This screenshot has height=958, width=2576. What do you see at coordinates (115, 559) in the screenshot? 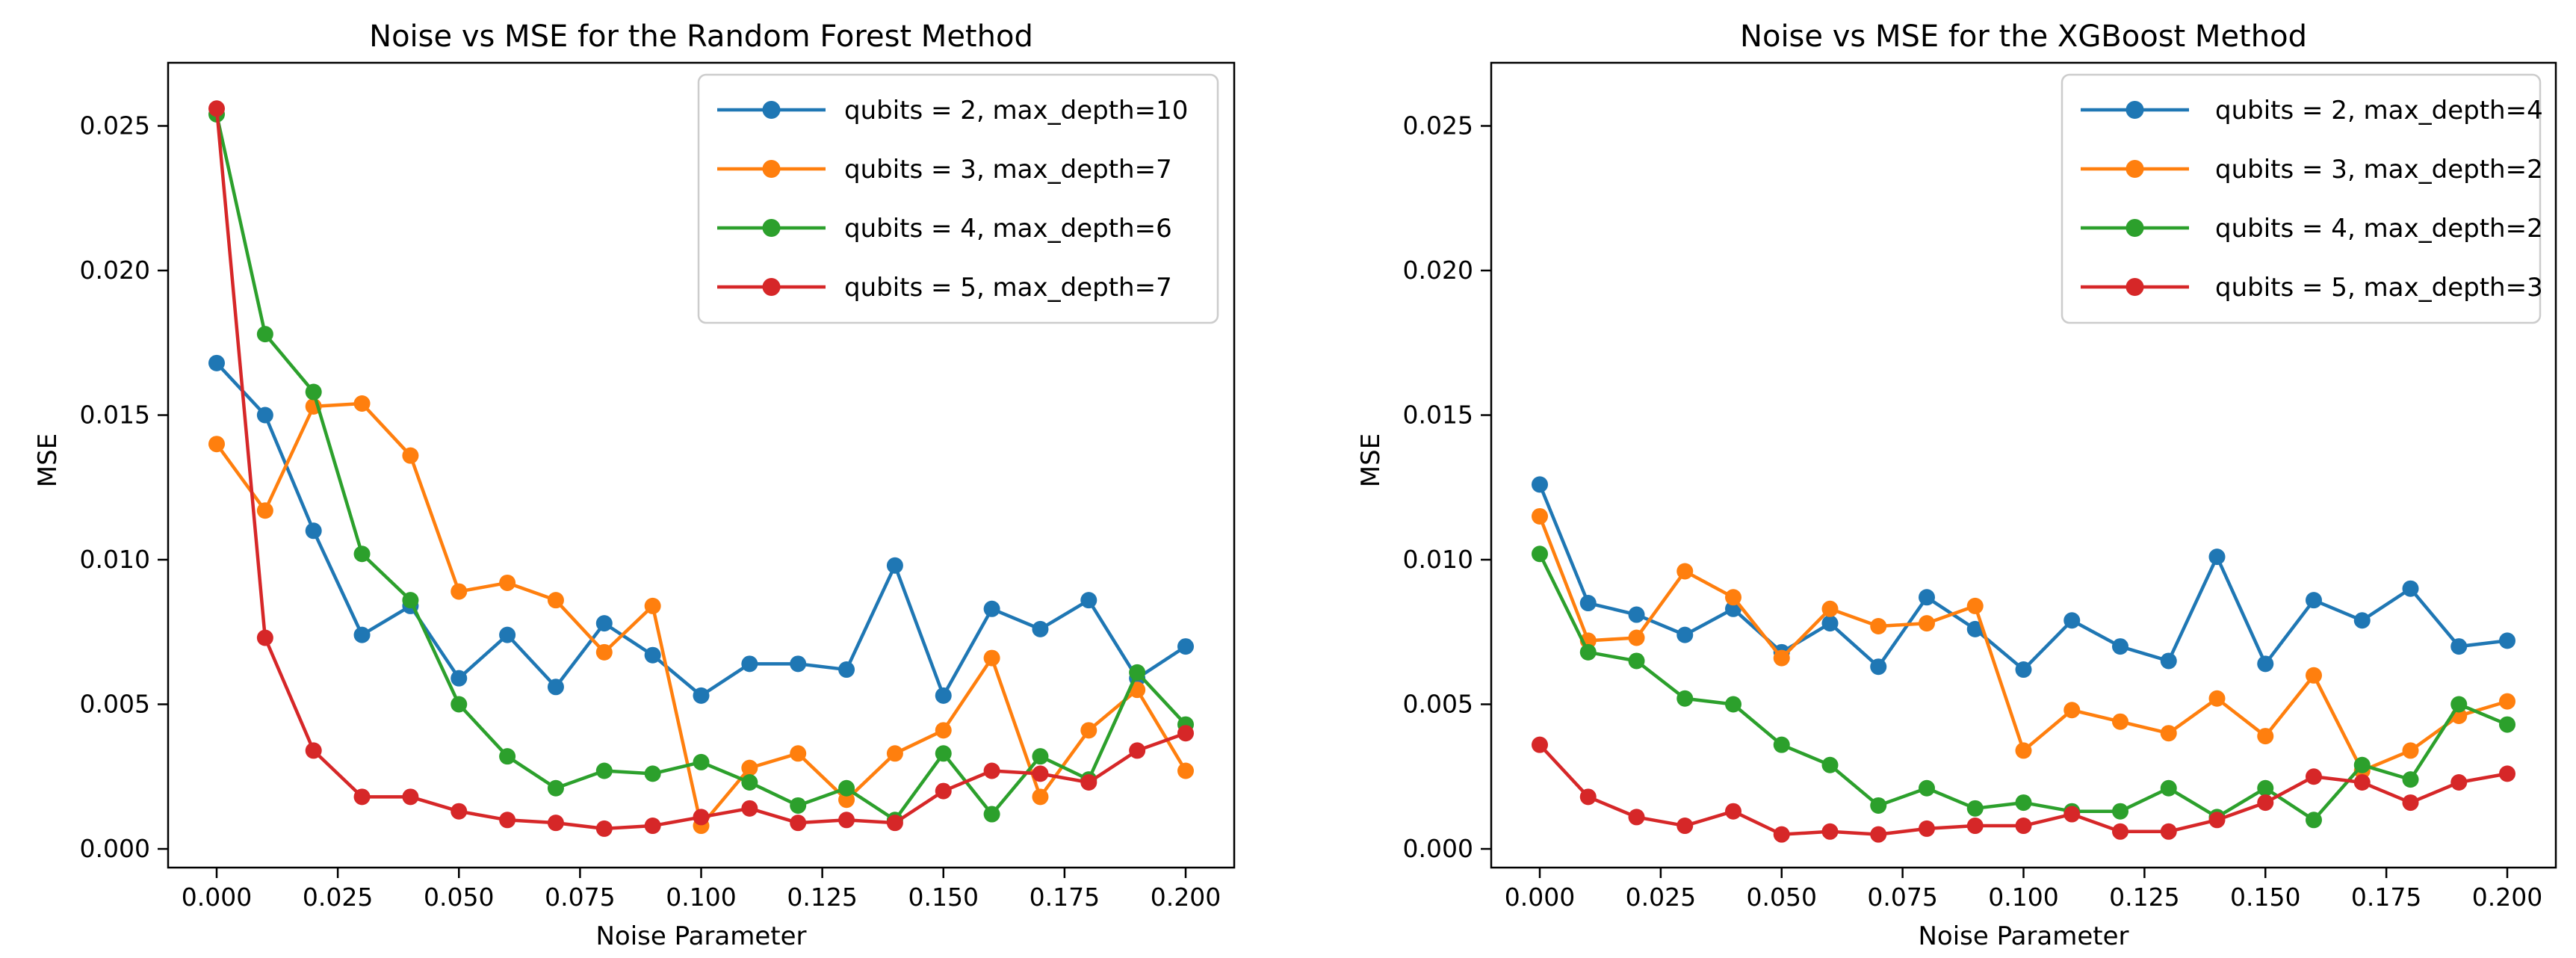
I see `y-tick-label: 0.010` at bounding box center [115, 559].